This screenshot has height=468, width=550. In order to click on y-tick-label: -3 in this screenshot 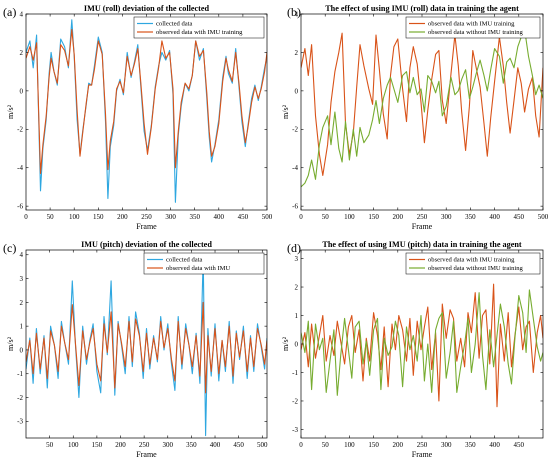, I will do `click(20, 422)`.